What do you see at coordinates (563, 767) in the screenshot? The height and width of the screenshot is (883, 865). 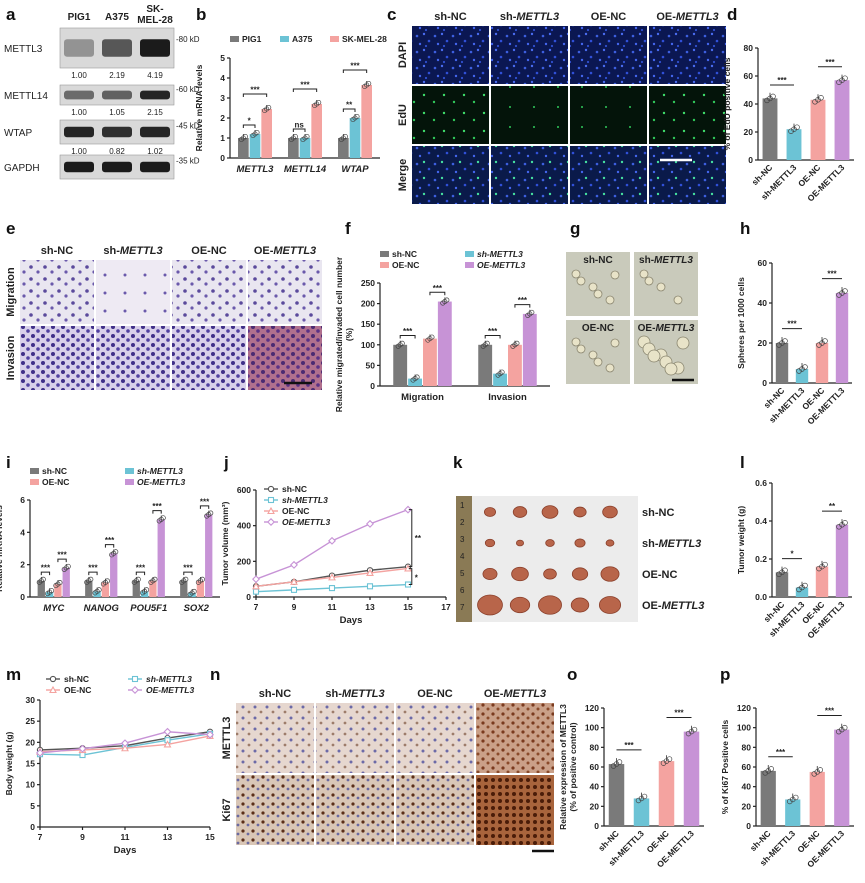 I see `y-axis-label: Relative expression of METTL3` at bounding box center [563, 767].